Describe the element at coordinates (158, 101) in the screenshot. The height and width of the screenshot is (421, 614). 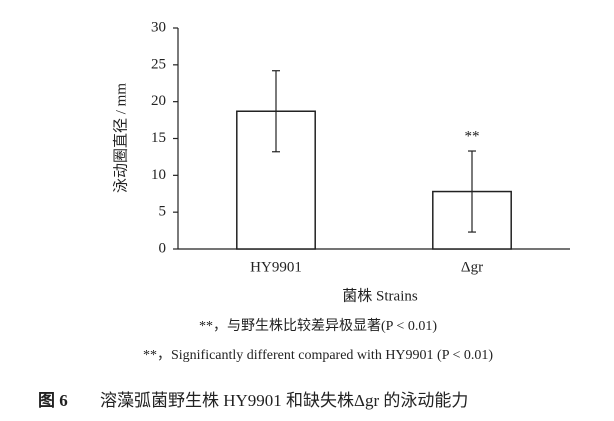
I see `y-tick-label: 20` at that location.